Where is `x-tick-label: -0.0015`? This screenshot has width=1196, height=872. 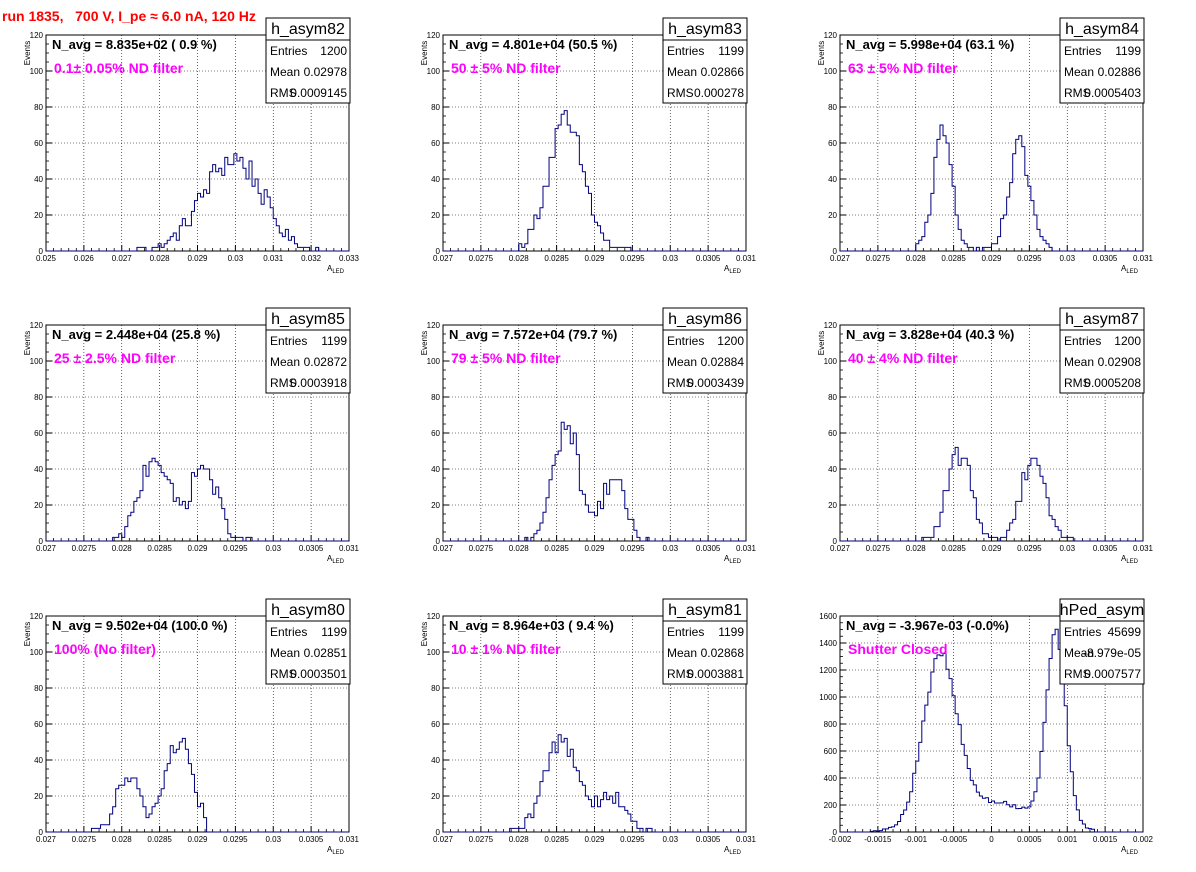
x-tick-label: -0.0015 is located at coordinates (878, 839).